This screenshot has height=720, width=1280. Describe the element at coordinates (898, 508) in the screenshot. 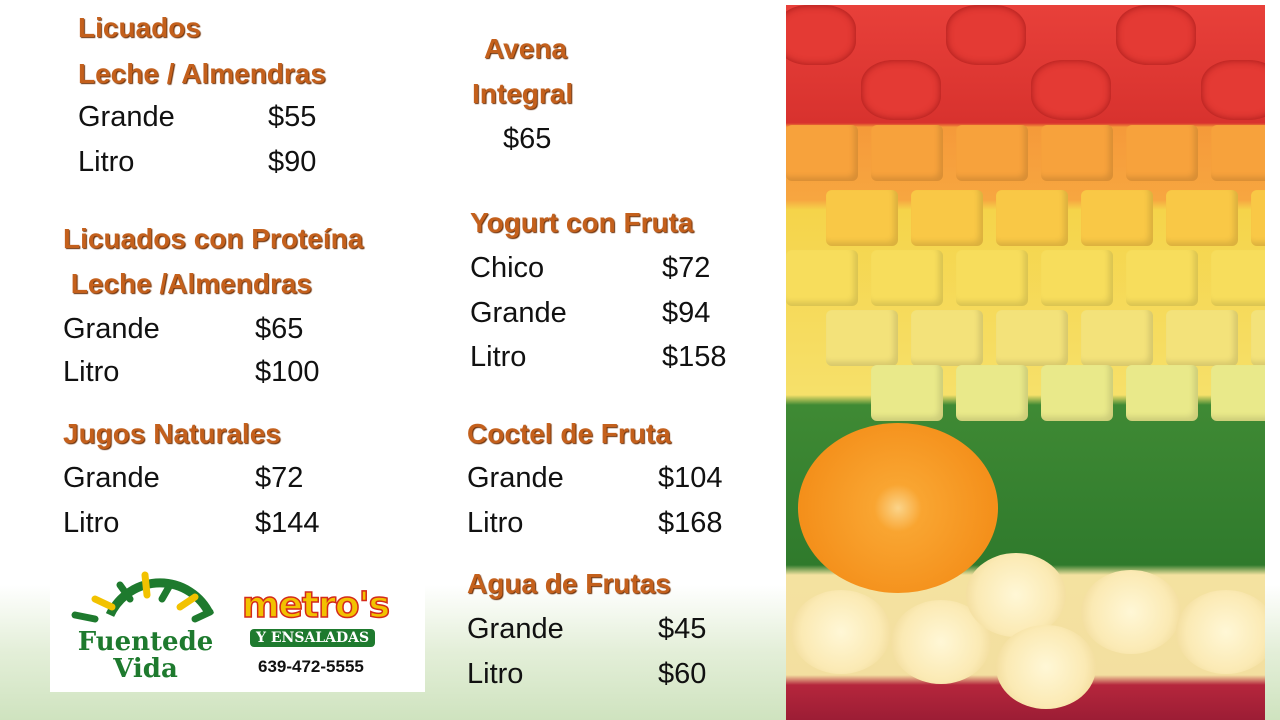

I see `orange-slice` at that location.